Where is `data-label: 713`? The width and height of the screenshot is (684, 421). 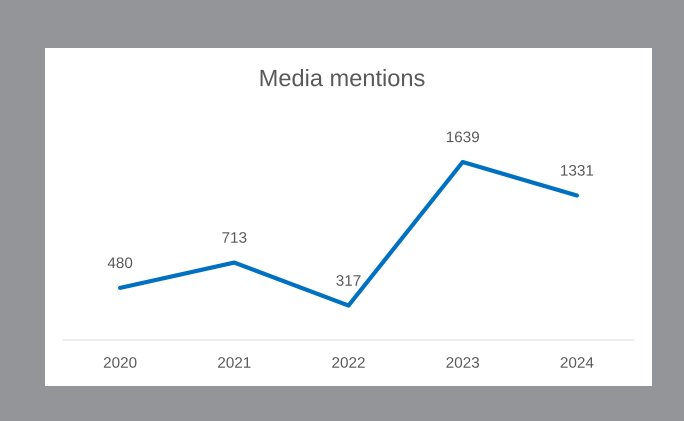 data-label: 713 is located at coordinates (234, 237).